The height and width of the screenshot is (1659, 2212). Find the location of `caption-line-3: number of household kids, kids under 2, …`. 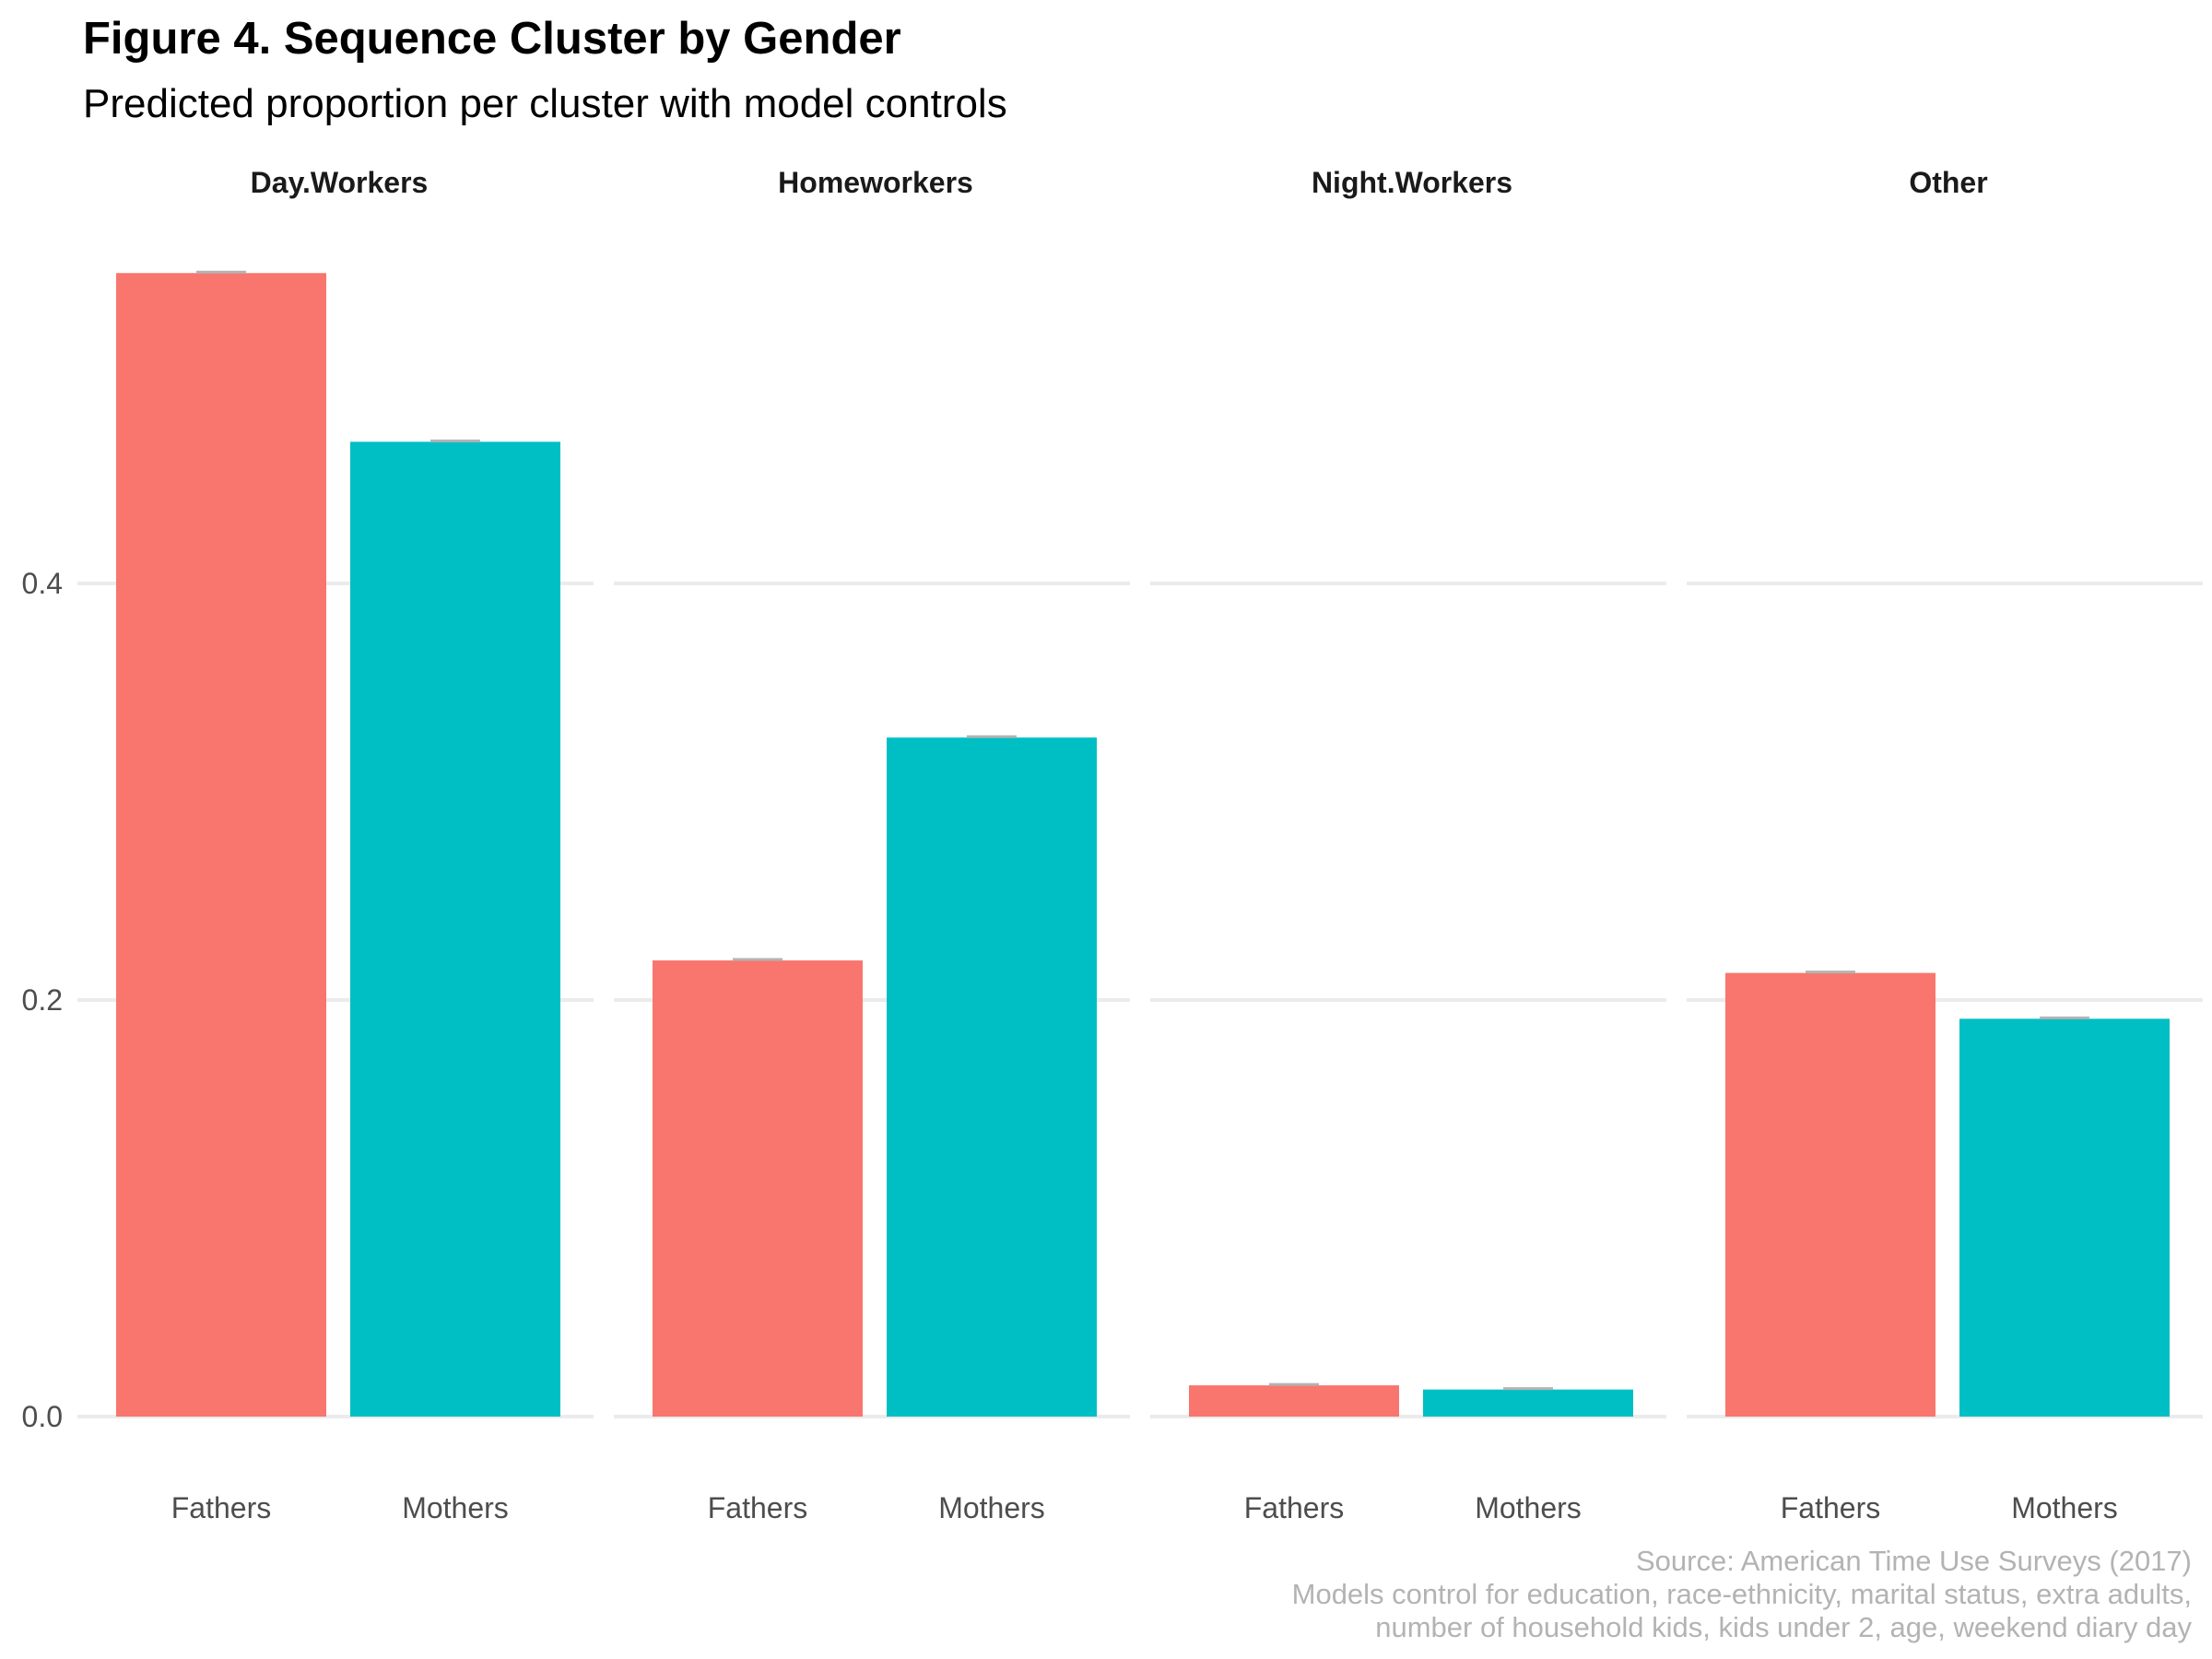

caption-line-3: number of household kids, kids under 2, … is located at coordinates (1783, 1627).